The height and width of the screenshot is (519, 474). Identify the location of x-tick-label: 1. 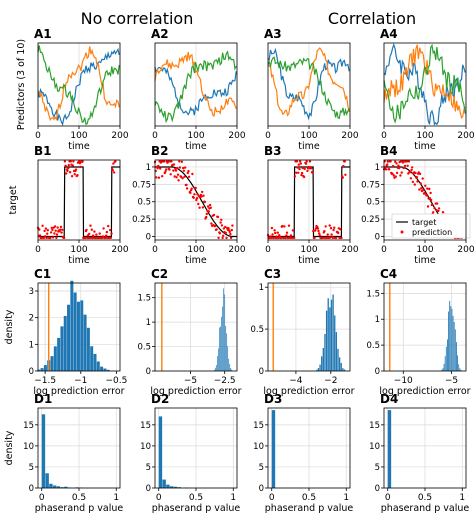
(346, 498).